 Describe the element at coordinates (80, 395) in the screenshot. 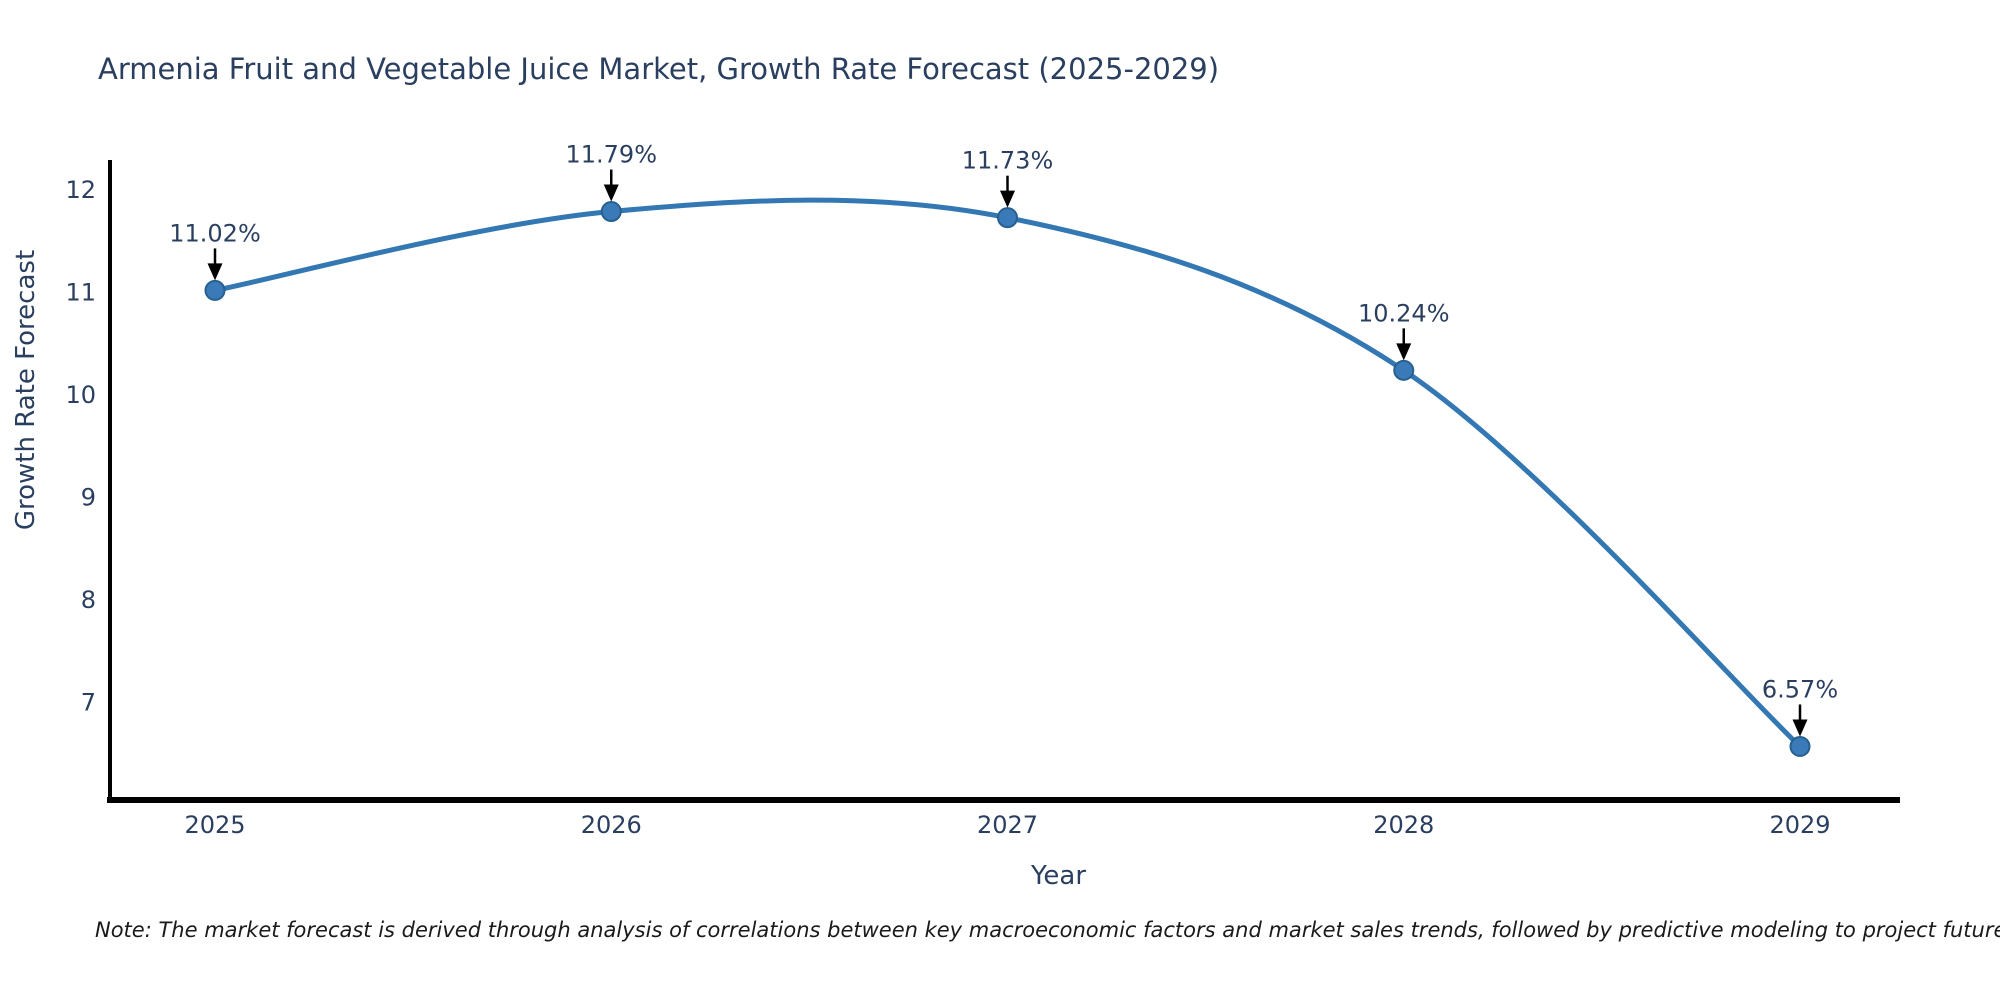

I see `y-tick-label: 10` at that location.